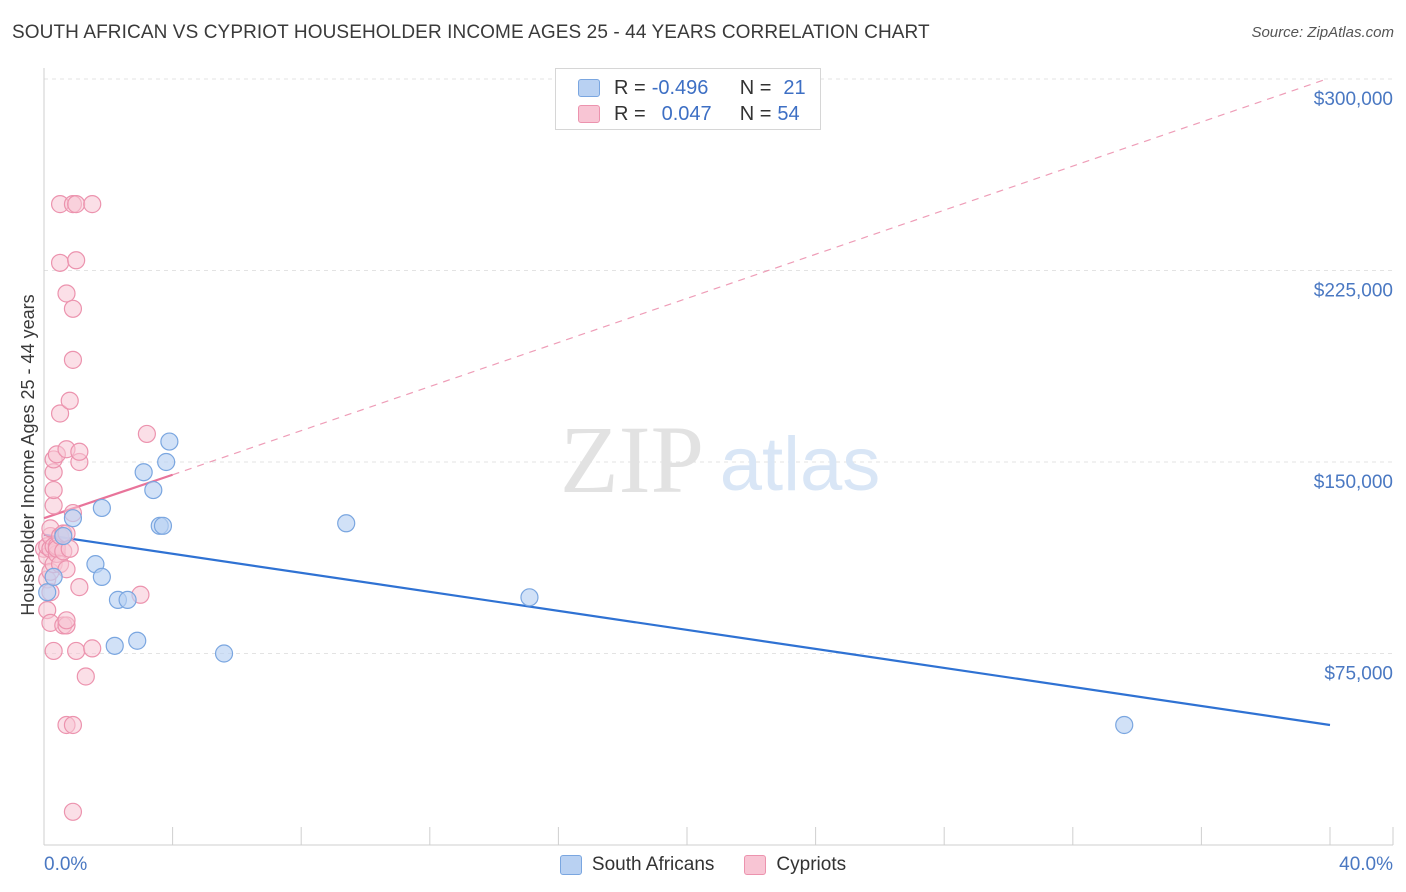  I want to click on y-tick-label: $75,000, so click(1358, 674).